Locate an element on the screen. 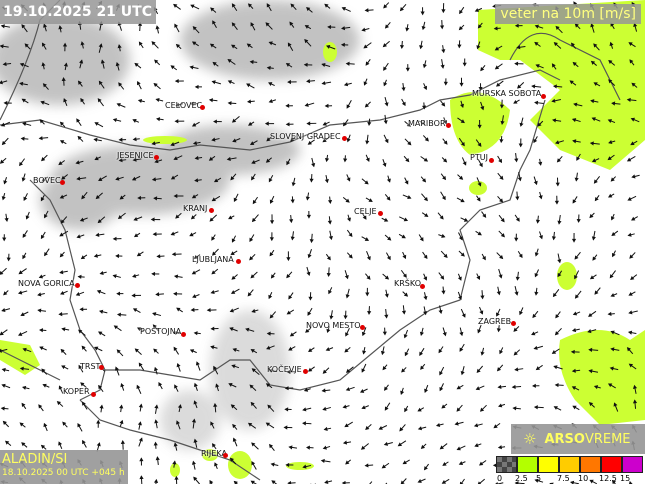  model-name: ALADIN/SI is located at coordinates (35, 459).